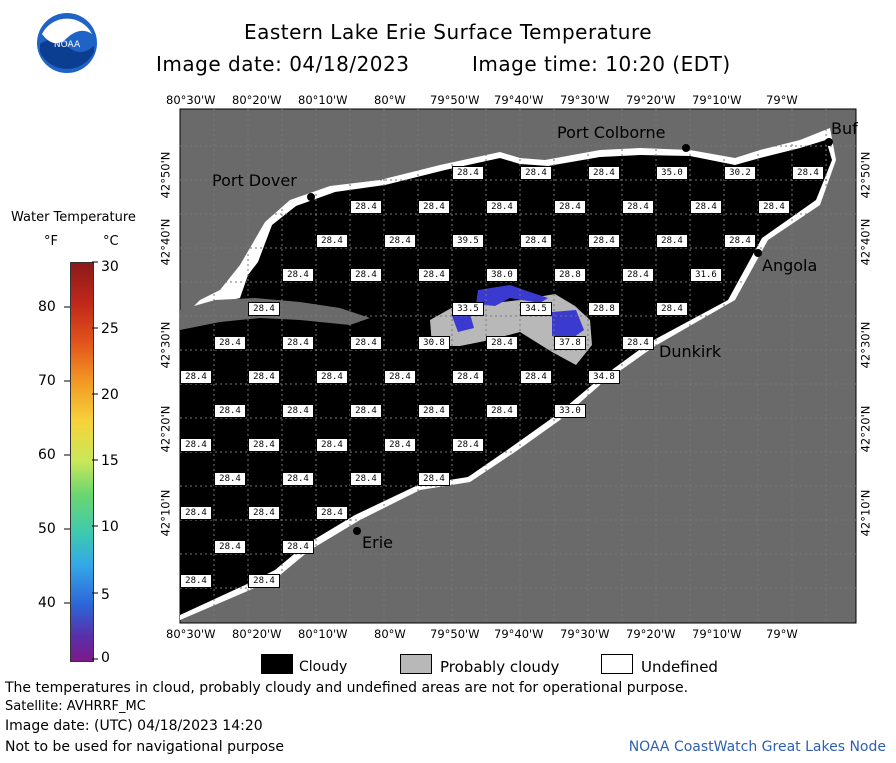  I want to click on lon-label-top: 80°20'W, so click(257, 100).